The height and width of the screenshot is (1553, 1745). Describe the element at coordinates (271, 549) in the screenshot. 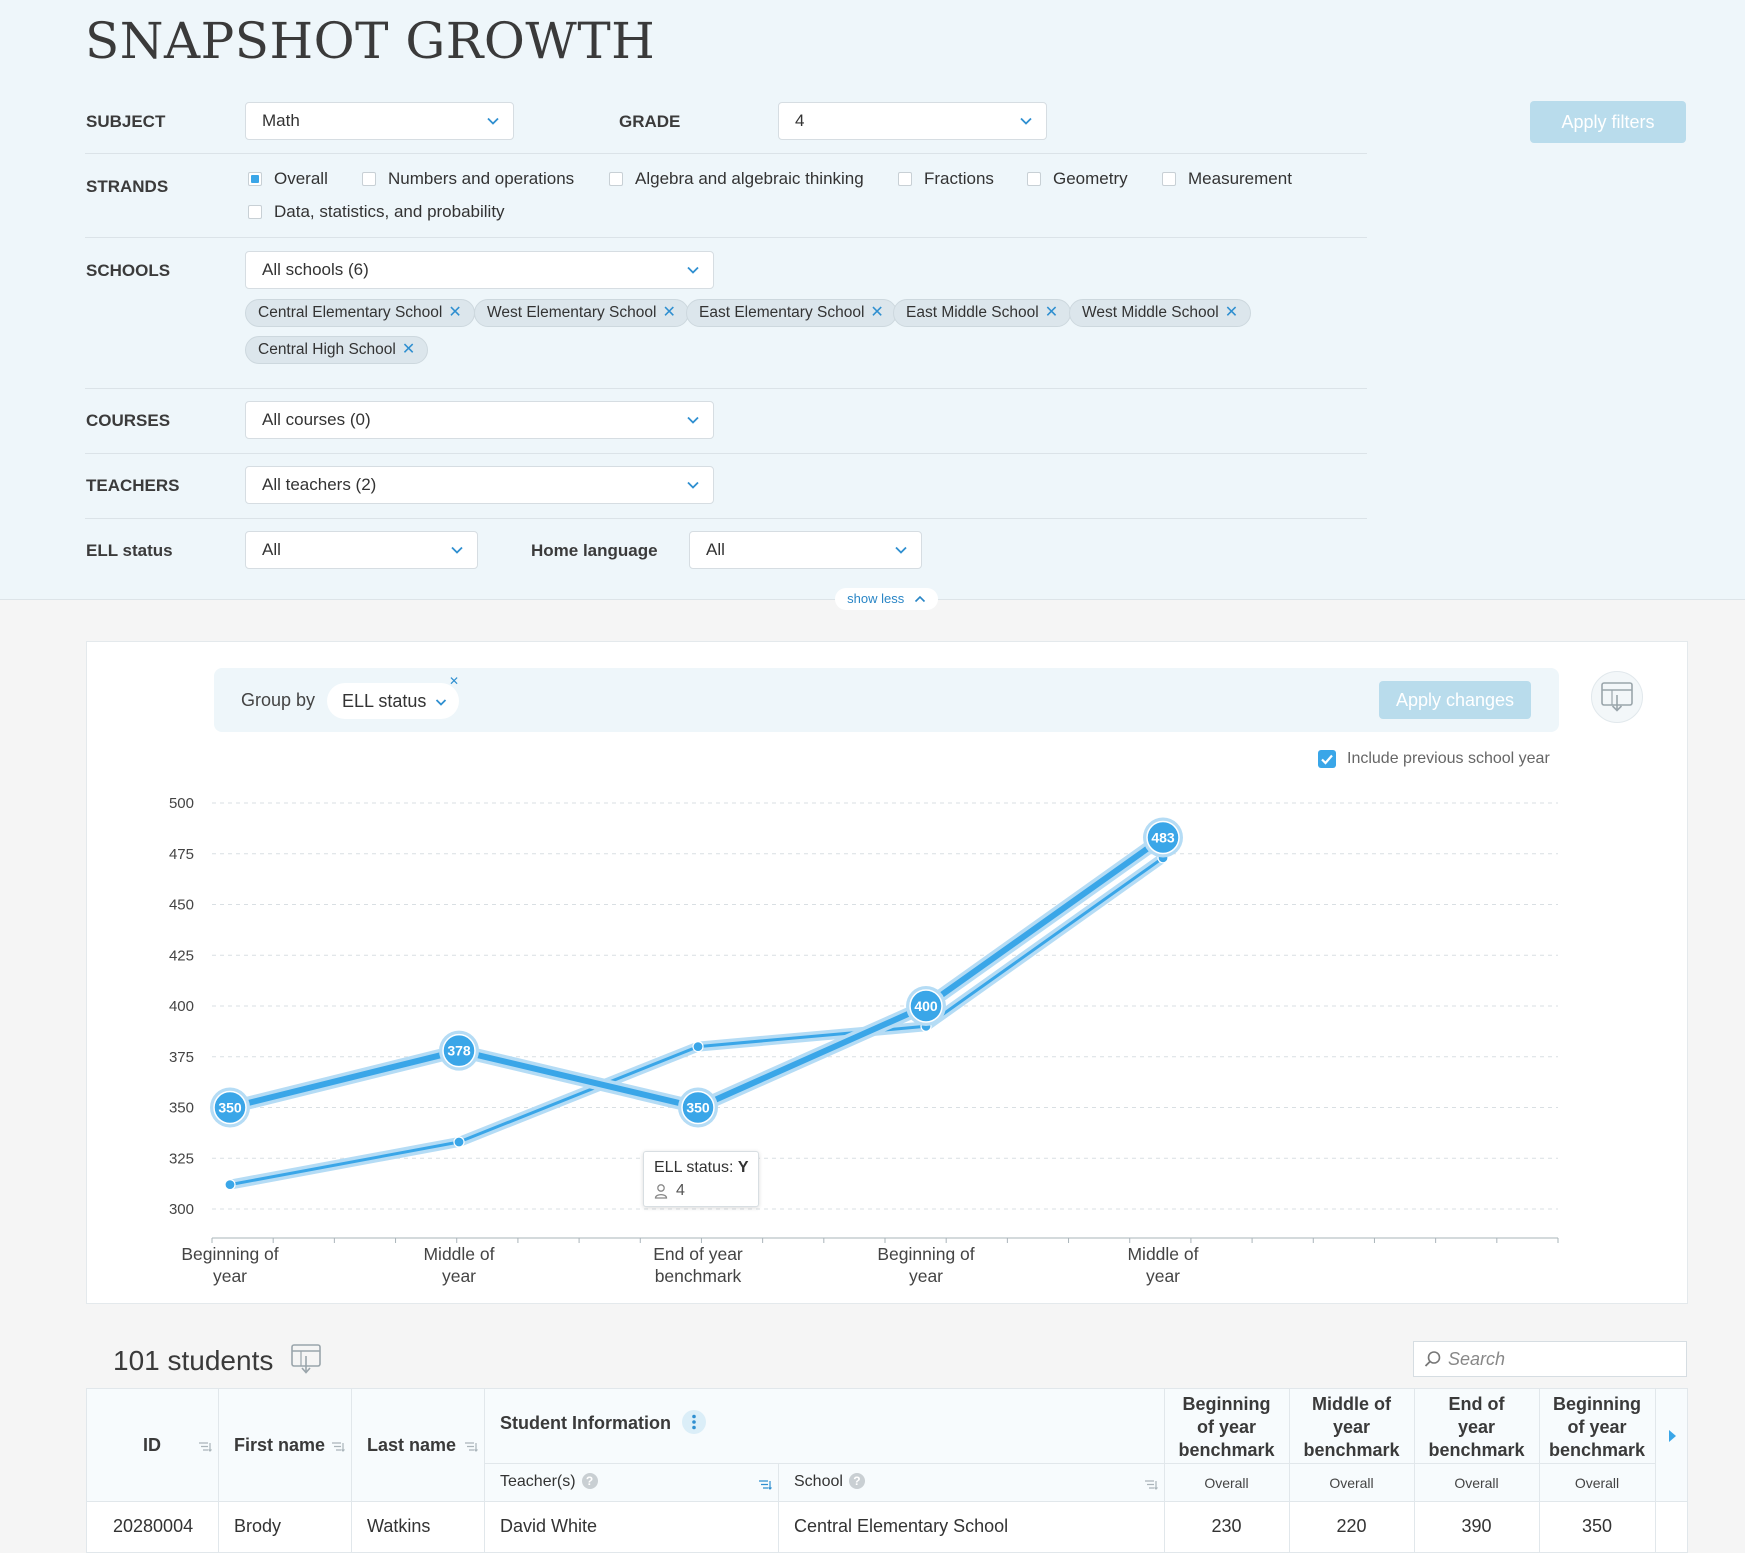

I see `ell-status-value: All` at that location.